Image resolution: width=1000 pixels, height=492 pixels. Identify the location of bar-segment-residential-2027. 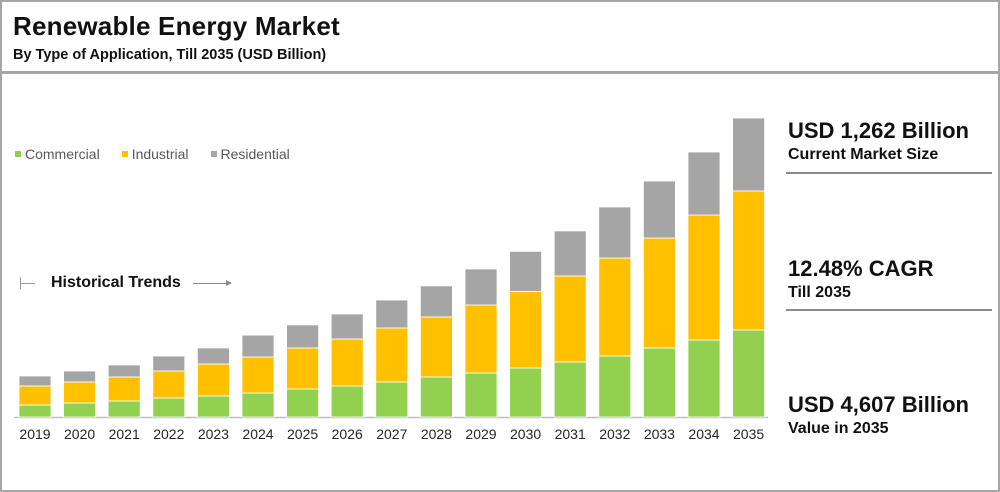
(392, 314).